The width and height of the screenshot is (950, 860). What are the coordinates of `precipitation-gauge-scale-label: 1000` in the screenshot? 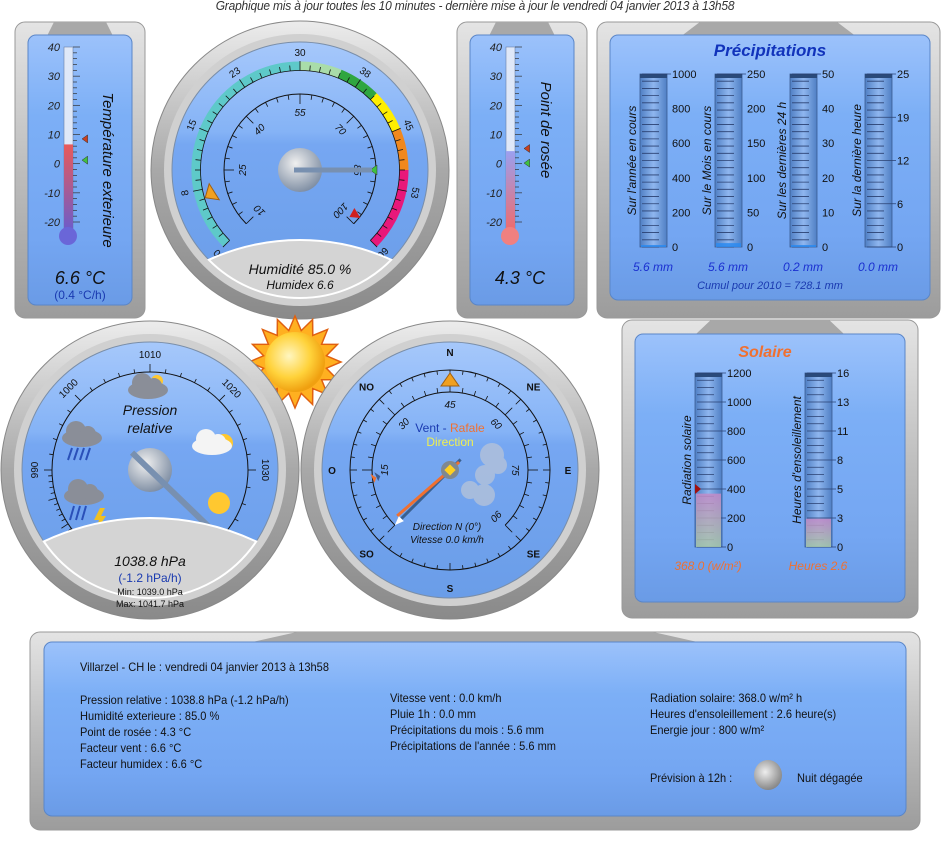 It's located at (684, 75).